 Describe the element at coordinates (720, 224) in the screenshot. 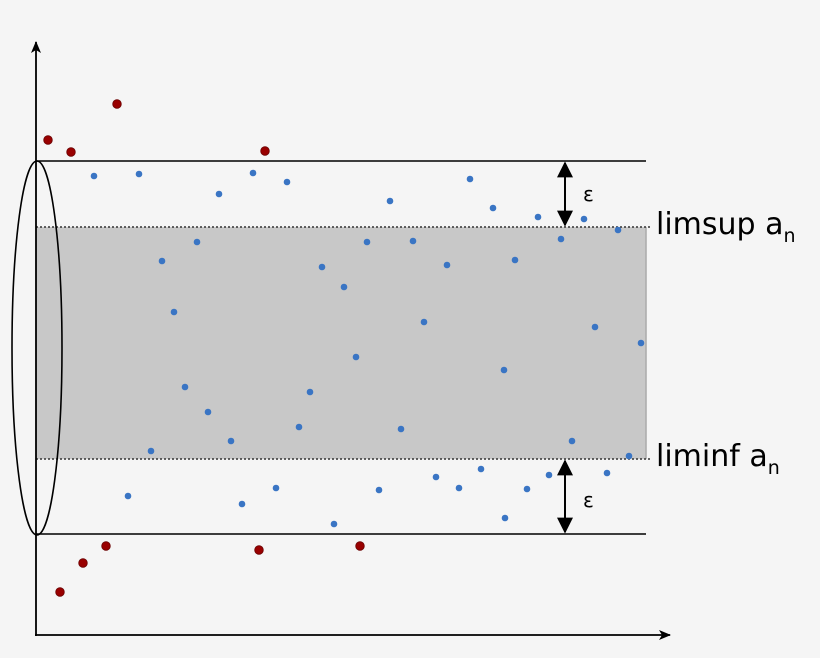

I see `label-text: limsup a` at that location.